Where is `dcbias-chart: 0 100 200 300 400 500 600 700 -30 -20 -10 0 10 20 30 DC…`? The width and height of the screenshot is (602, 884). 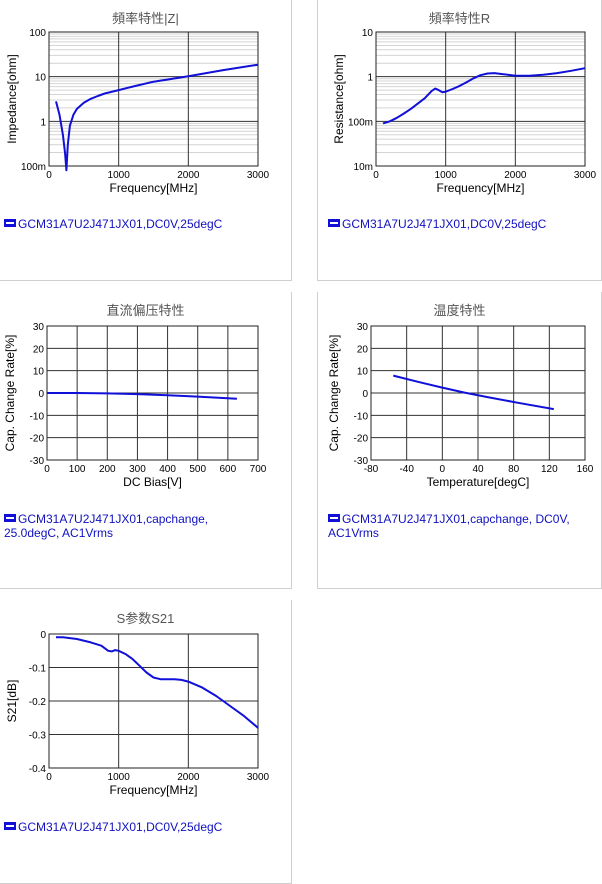
dcbias-chart: 0 100 200 300 400 500 600 700 -30 -20 -10 0 10 20 30 DC… is located at coordinates (135, 405).